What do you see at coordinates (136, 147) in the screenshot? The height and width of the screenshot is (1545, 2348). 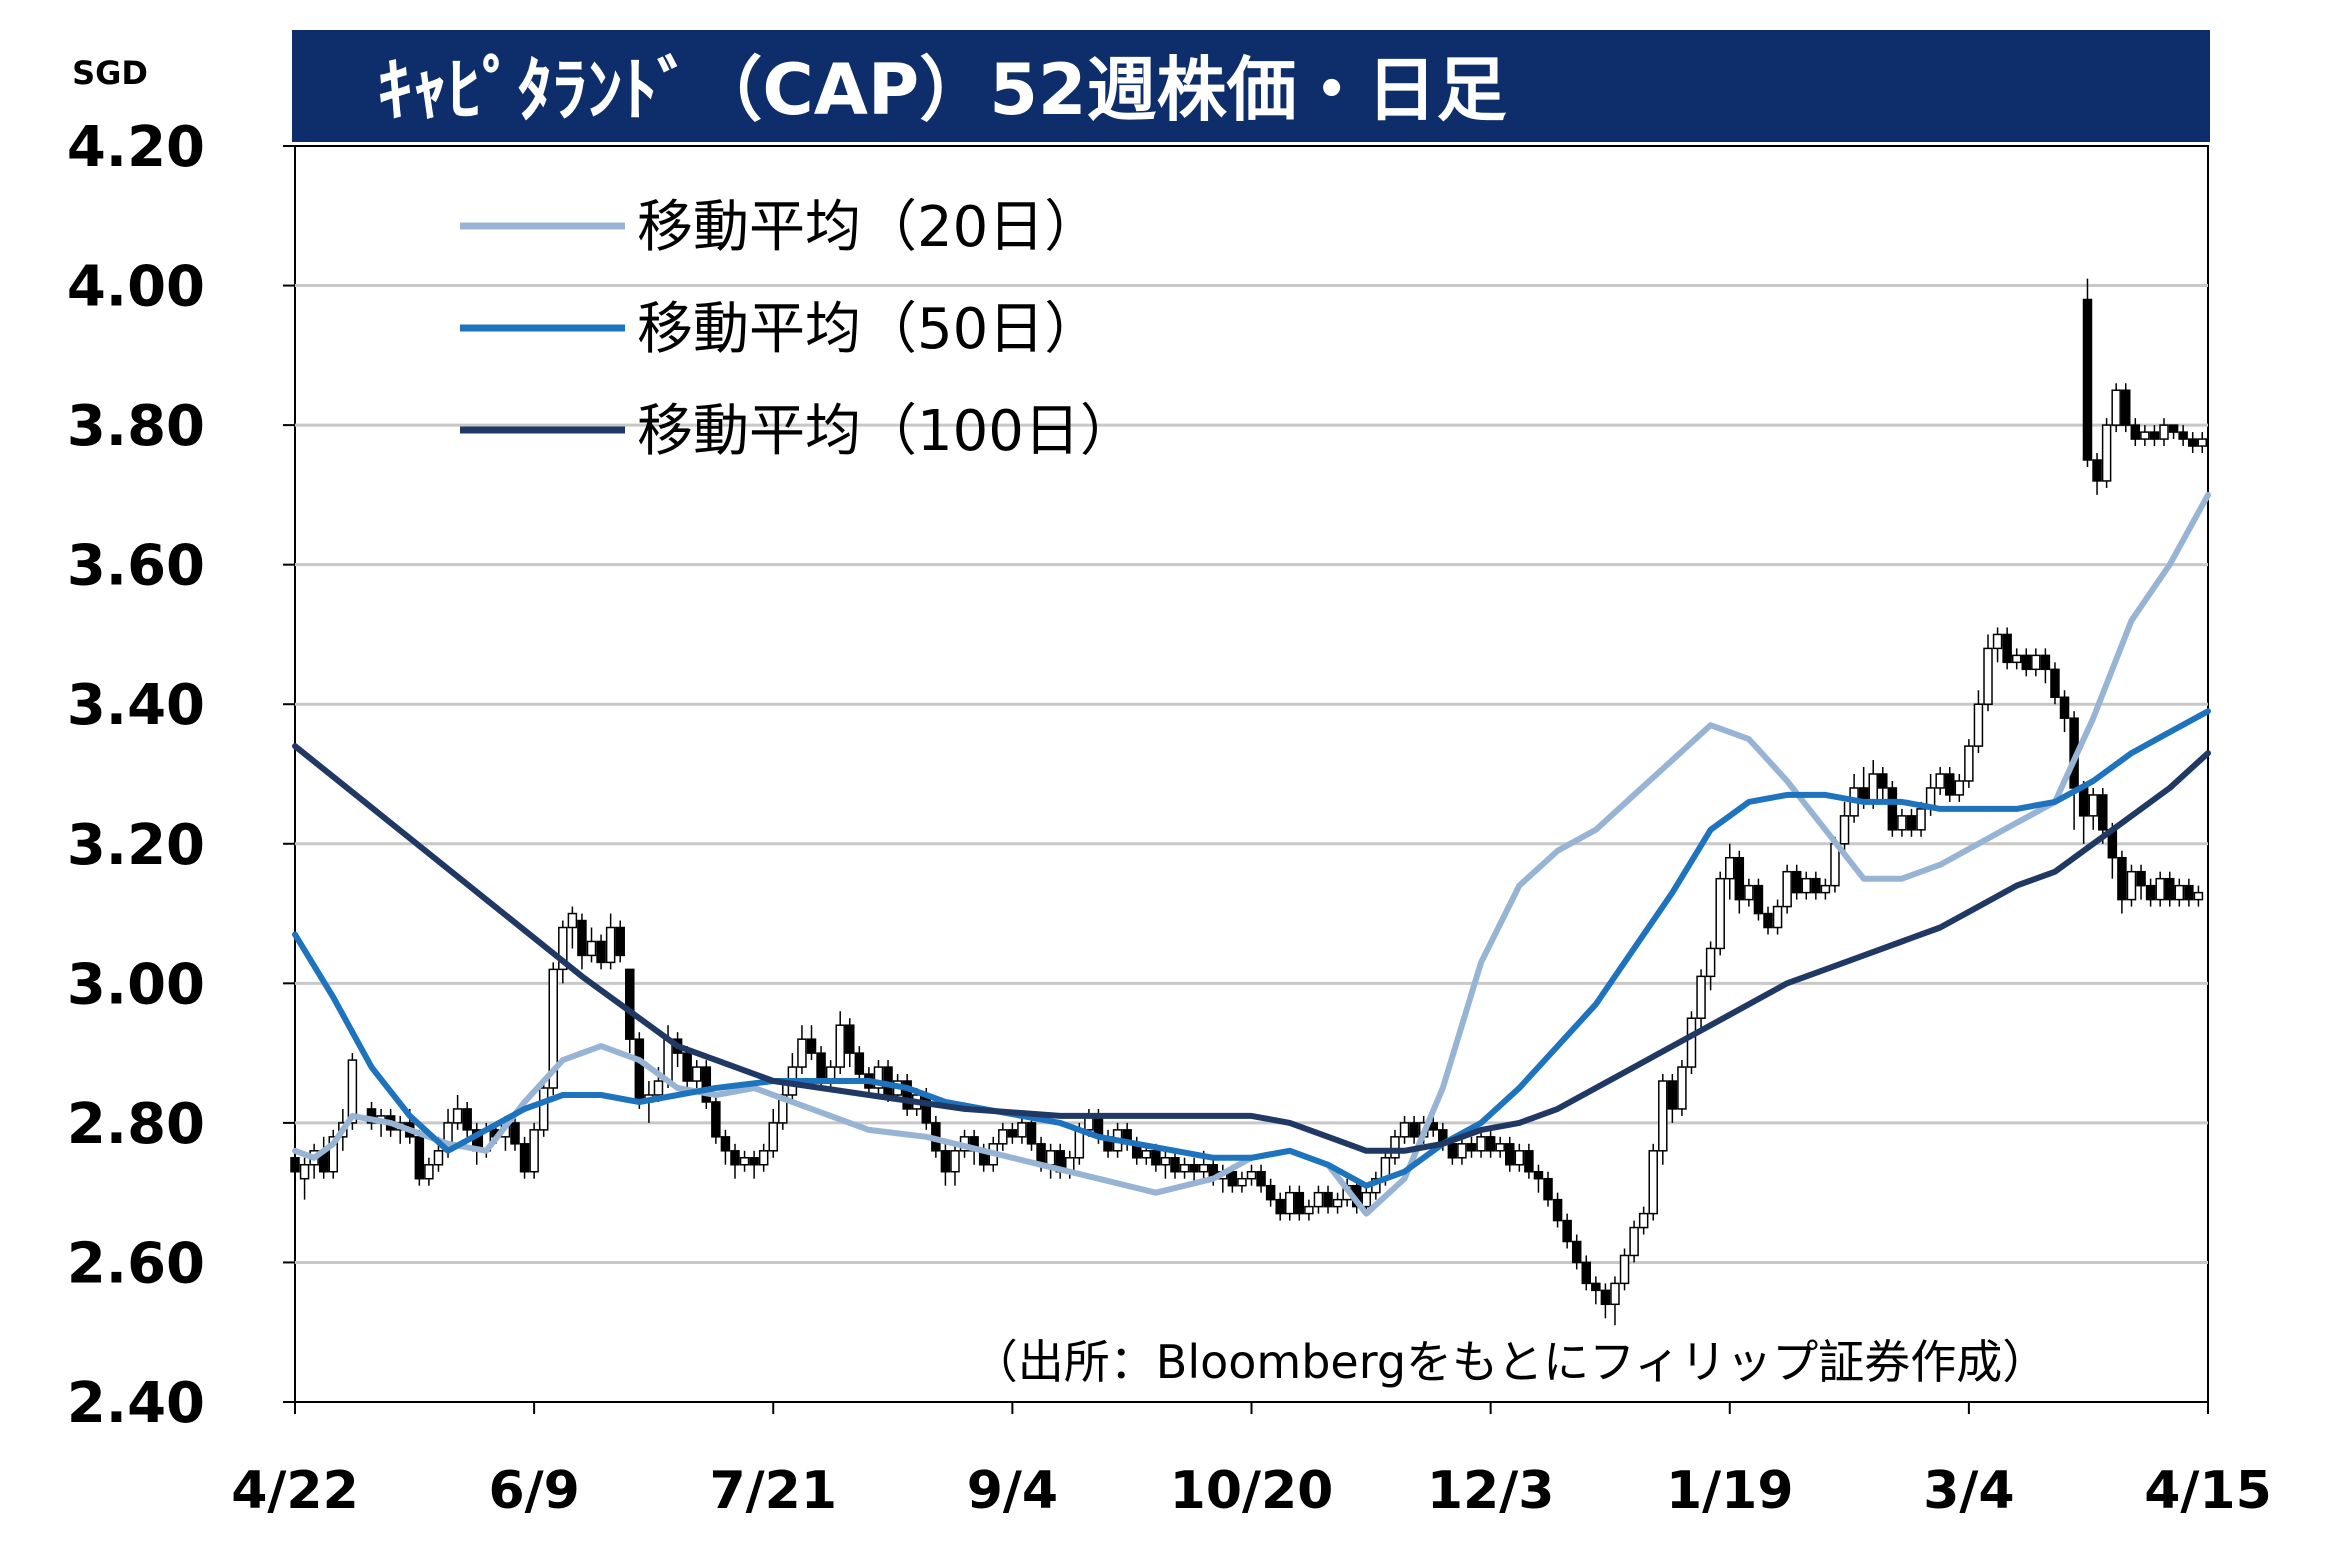 I see `y-tick-label: 4.20` at bounding box center [136, 147].